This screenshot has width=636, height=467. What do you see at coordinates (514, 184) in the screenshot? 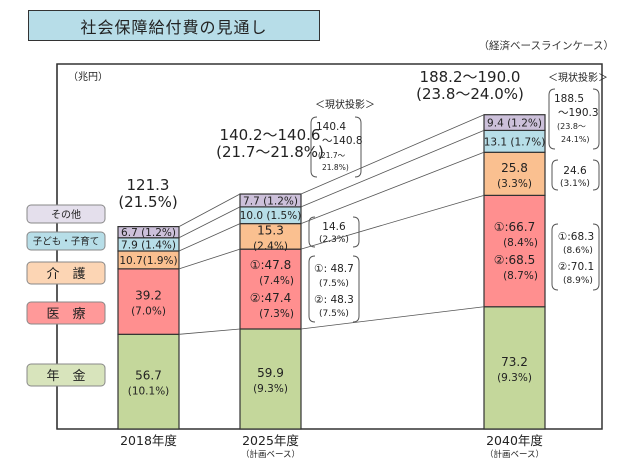
I see `bar-percent-label: (3.3%)` at bounding box center [514, 184].